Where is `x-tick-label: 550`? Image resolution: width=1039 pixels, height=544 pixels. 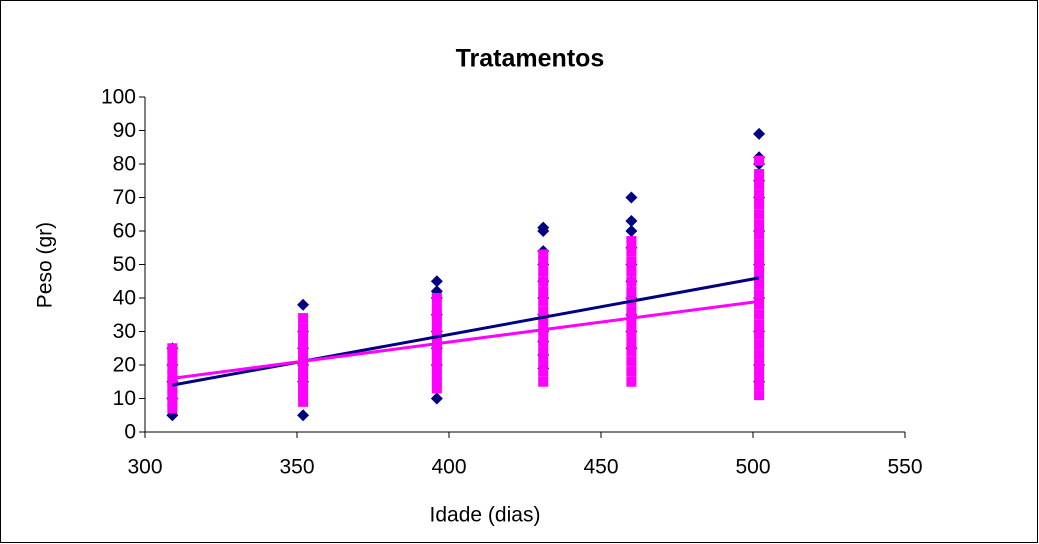 x-tick-label: 550 is located at coordinates (904, 467).